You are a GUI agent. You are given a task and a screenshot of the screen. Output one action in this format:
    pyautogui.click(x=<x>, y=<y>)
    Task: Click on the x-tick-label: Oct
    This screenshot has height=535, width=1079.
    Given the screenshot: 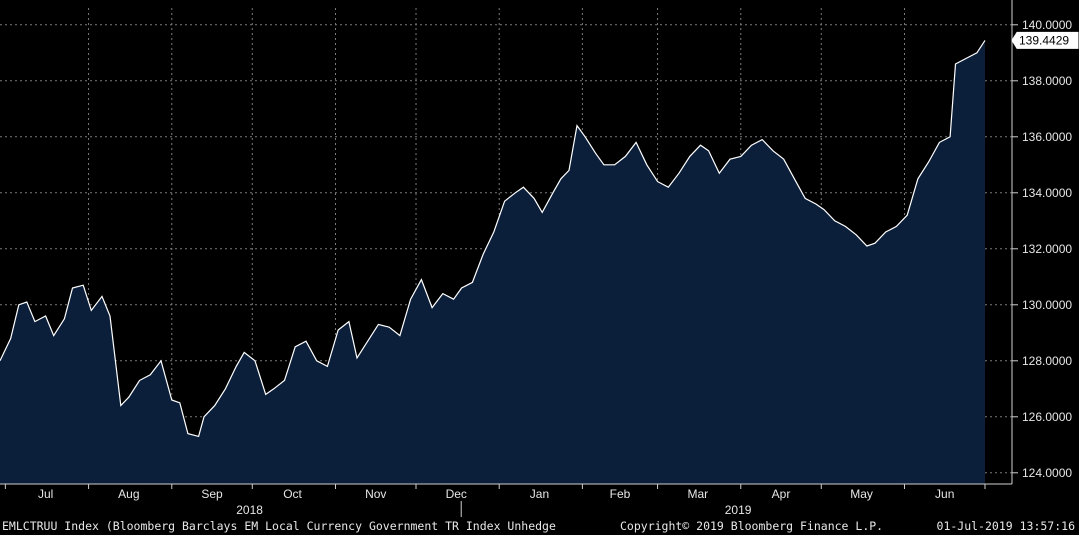 What is the action you would take?
    pyautogui.click(x=292, y=494)
    